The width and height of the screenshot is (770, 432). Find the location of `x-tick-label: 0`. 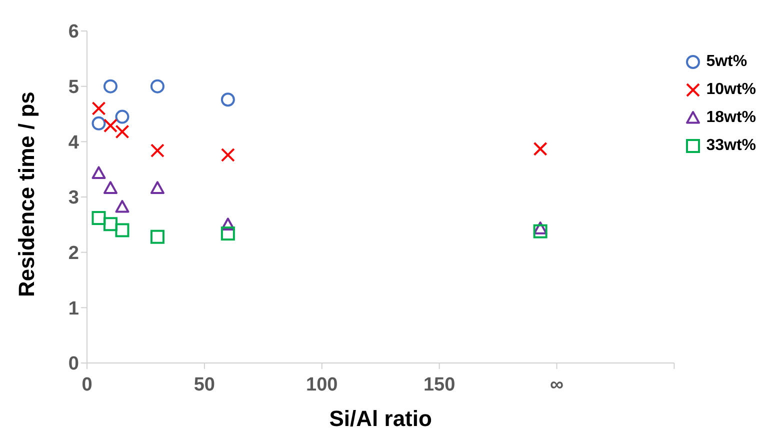

x-tick-label: 0 is located at coordinates (87, 385).